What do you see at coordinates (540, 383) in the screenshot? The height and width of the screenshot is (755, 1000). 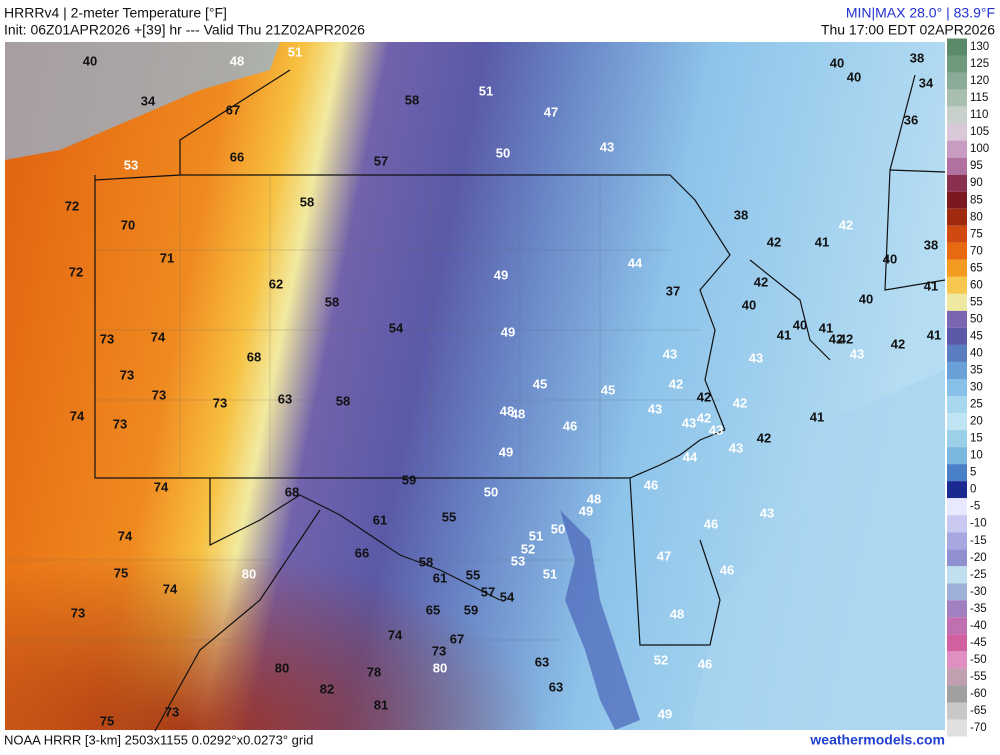 I see `temperature-label: 45` at bounding box center [540, 383].